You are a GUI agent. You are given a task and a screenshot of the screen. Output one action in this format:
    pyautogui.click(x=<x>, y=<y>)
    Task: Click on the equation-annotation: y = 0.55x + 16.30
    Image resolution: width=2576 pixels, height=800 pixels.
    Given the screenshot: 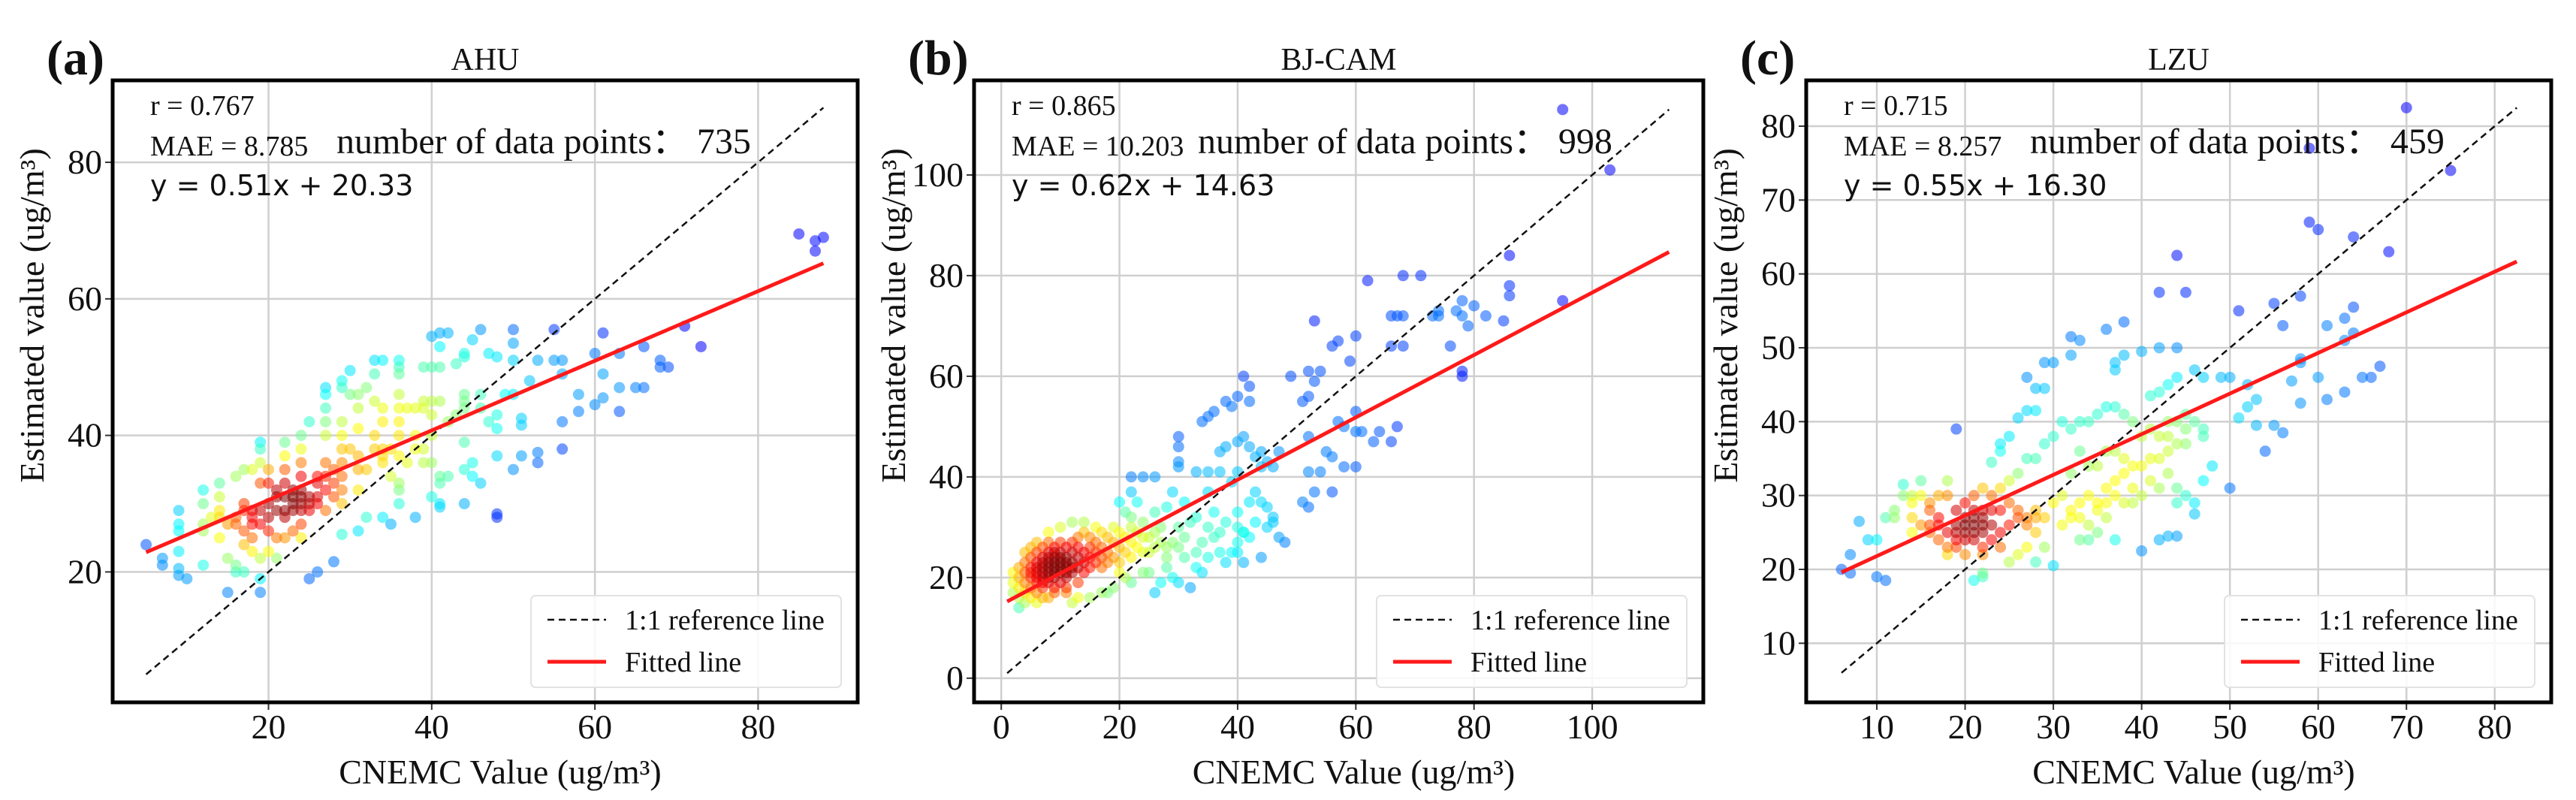 What is the action you would take?
    pyautogui.click(x=1975, y=185)
    